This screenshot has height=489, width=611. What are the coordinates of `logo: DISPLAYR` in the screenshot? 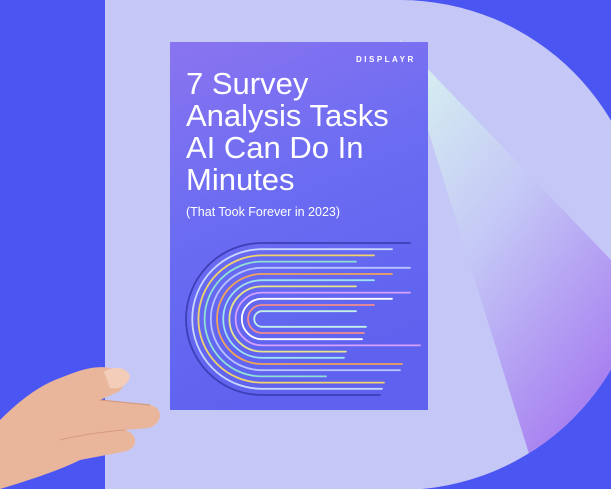 It's located at (386, 59).